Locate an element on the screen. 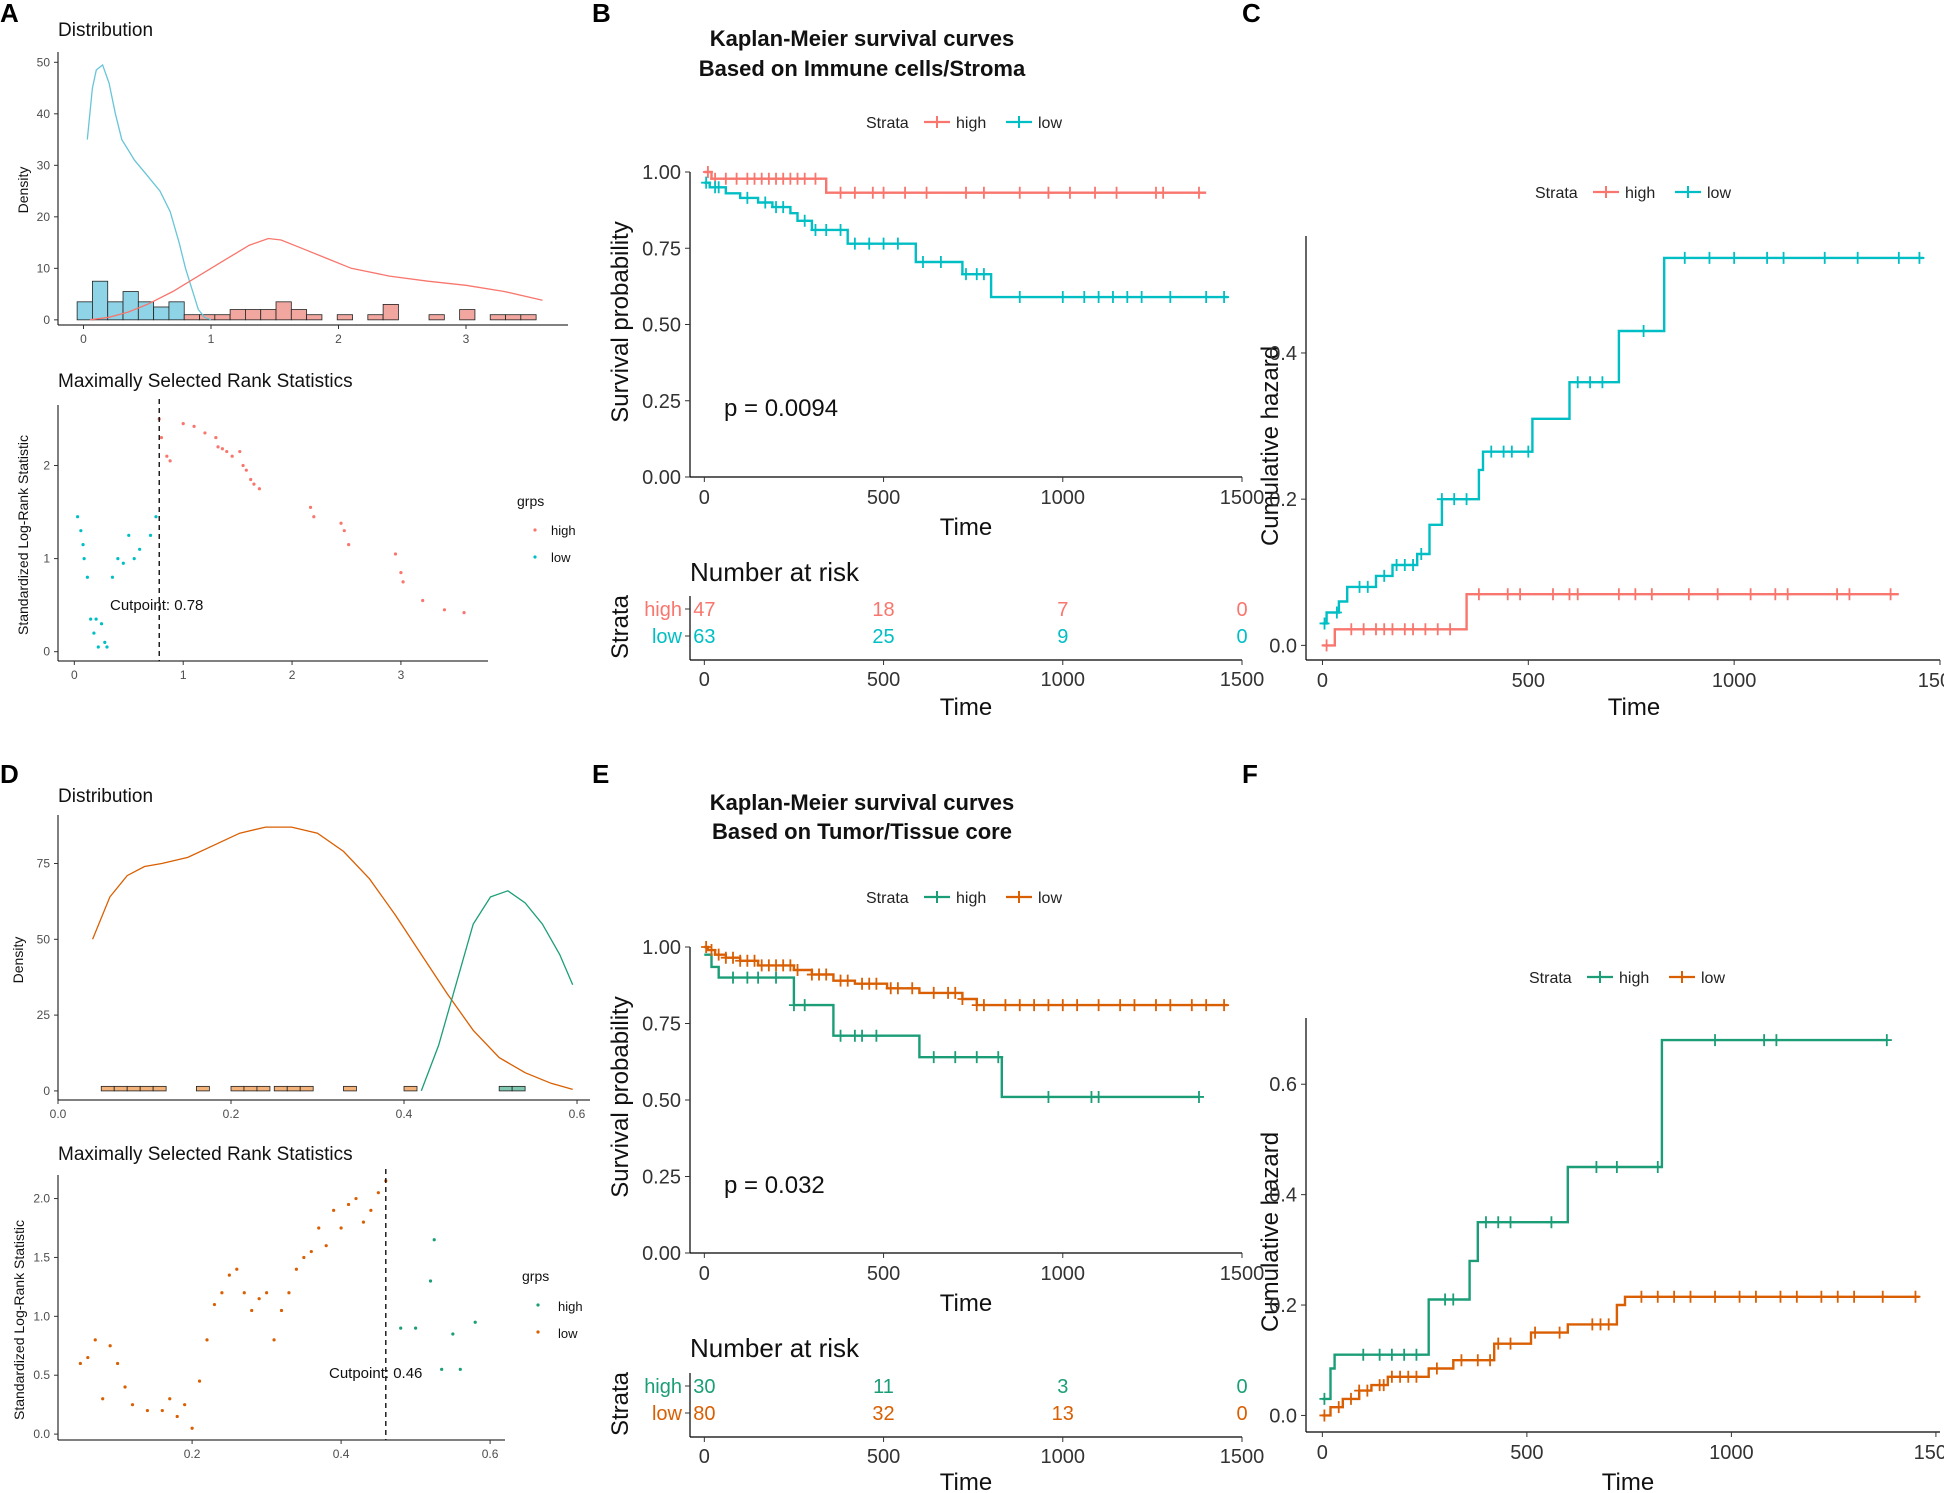 This screenshot has width=1944, height=1493. y-tick-label: 20 is located at coordinates (44, 217).